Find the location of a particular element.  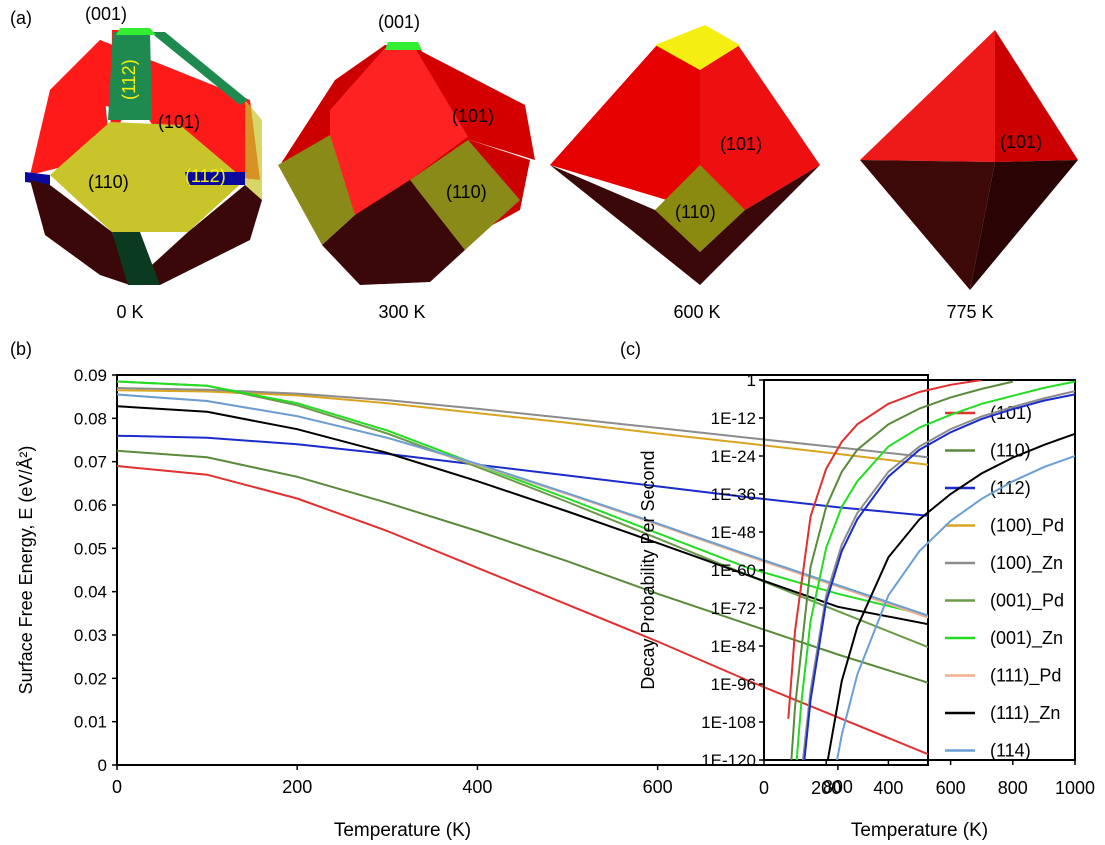

legend-label: (001)_Pd is located at coordinates (1027, 601).